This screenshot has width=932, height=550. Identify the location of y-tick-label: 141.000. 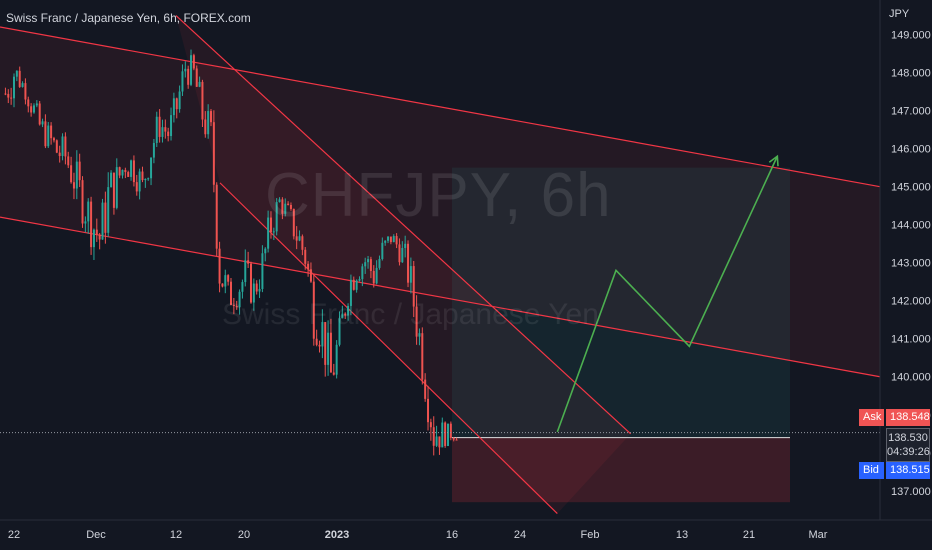
(911, 340).